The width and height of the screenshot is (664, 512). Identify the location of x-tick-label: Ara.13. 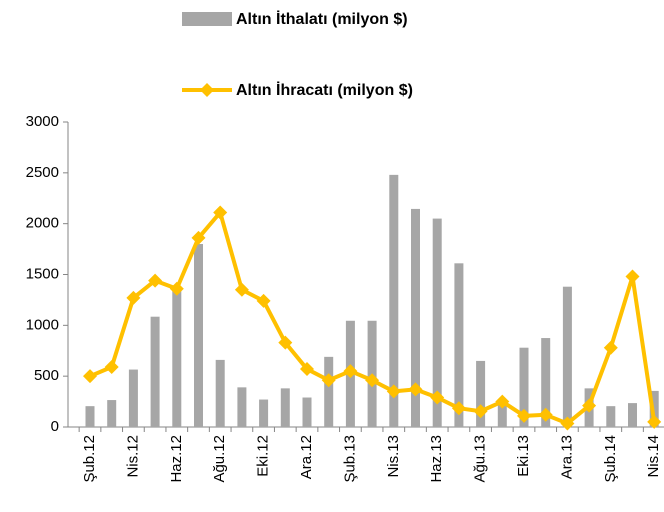
(566, 457).